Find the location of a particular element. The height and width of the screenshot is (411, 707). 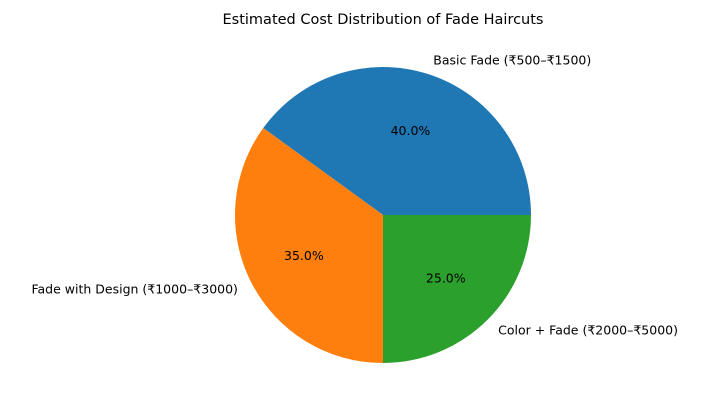

percent-label-2: 35.0% is located at coordinates (304, 255).